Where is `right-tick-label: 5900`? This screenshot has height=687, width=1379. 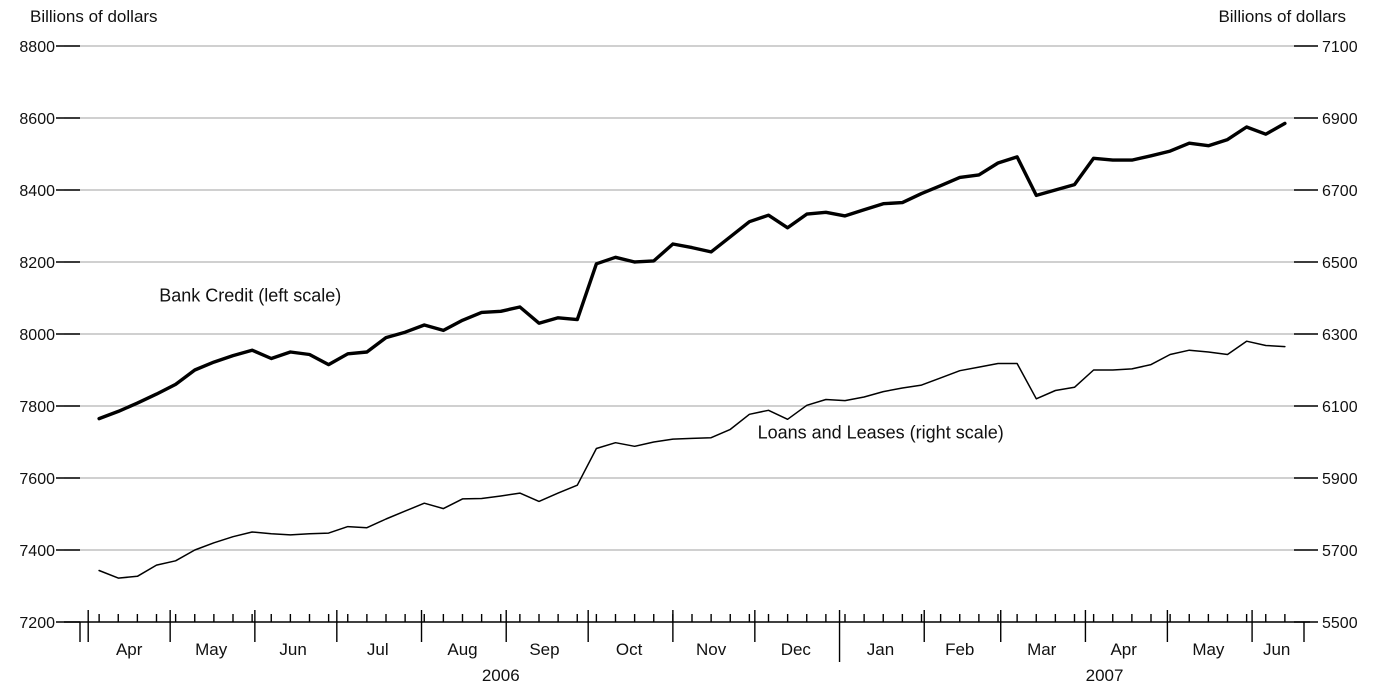 right-tick-label: 5900 is located at coordinates (1340, 479).